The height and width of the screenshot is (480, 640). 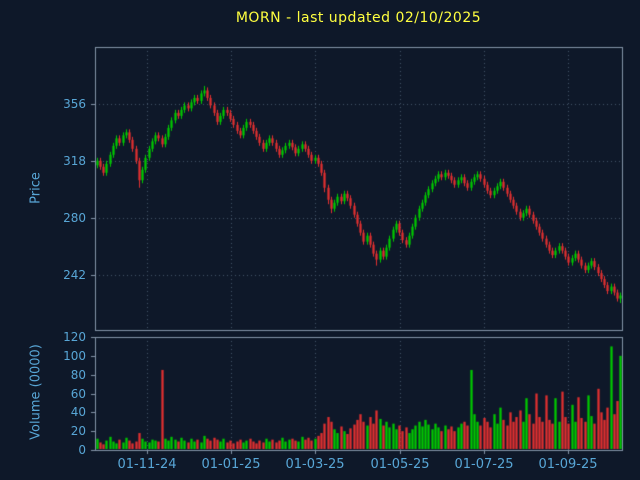 What do you see at coordinates (231, 464) in the screenshot?
I see `date-tick-label: 01-01-25` at bounding box center [231, 464].